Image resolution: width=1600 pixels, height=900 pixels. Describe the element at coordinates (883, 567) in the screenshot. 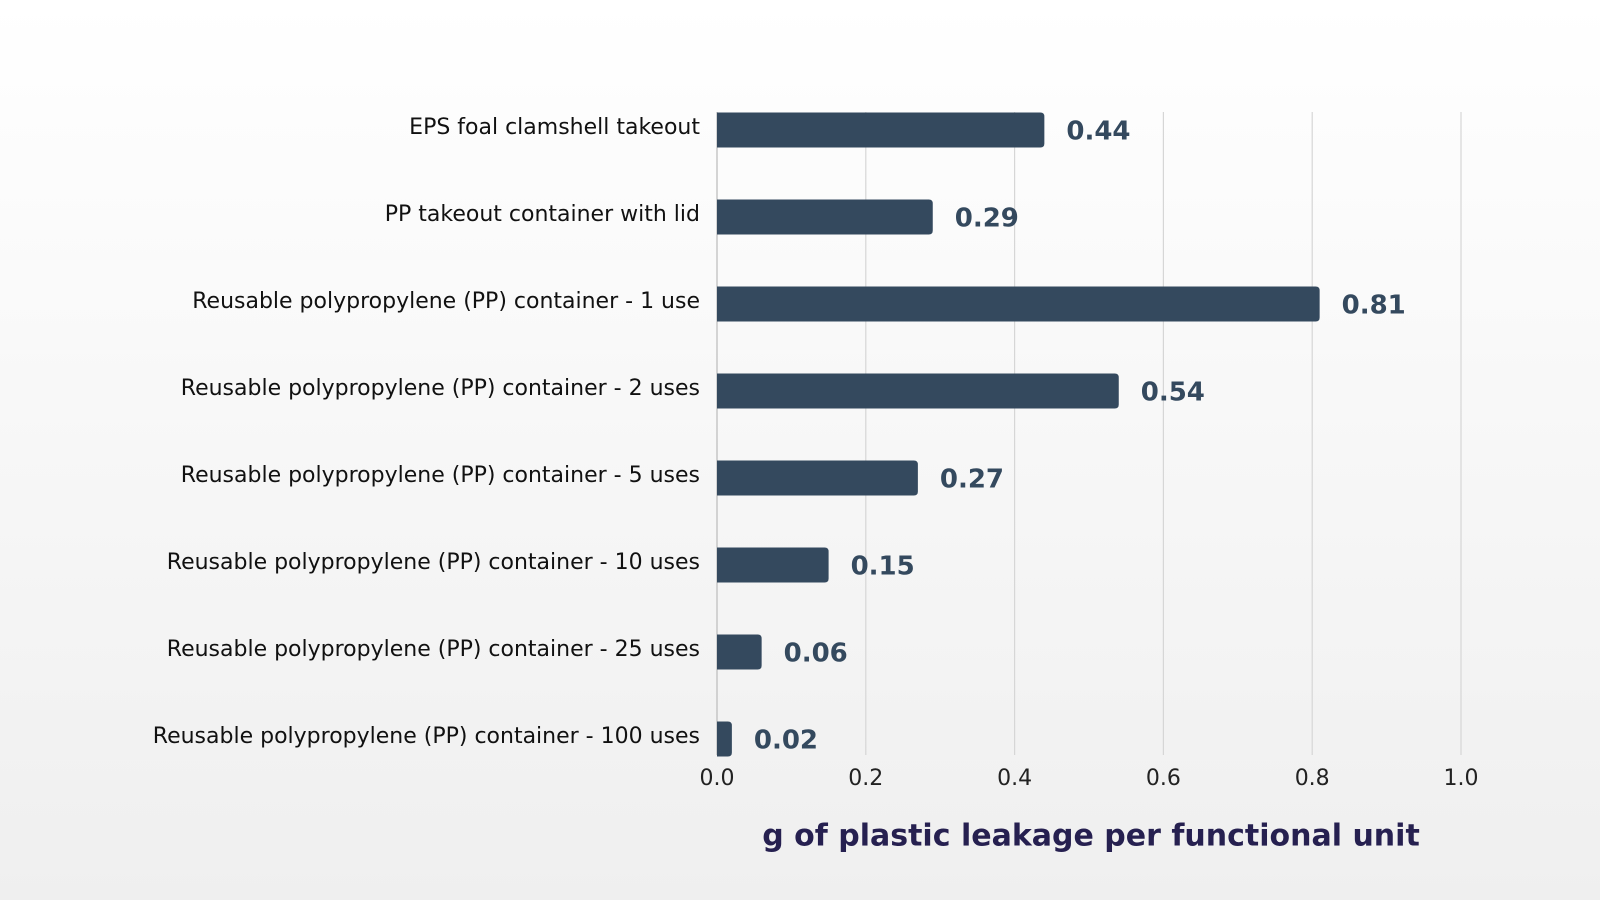

I see `value-label: 0.15` at that location.